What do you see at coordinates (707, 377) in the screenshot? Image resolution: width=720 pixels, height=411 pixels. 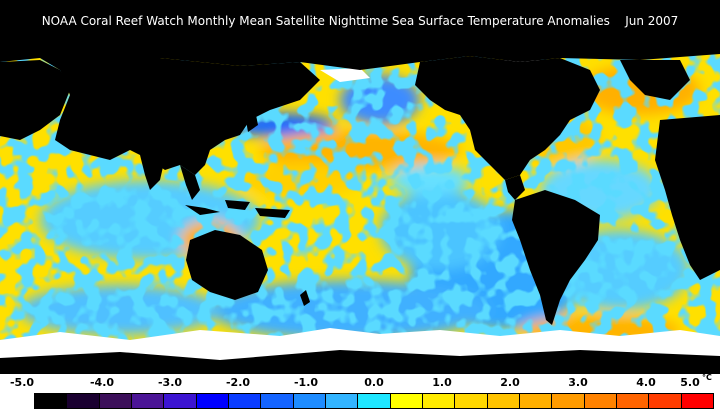 I see `colorbar-unit-label: °C` at bounding box center [707, 377].